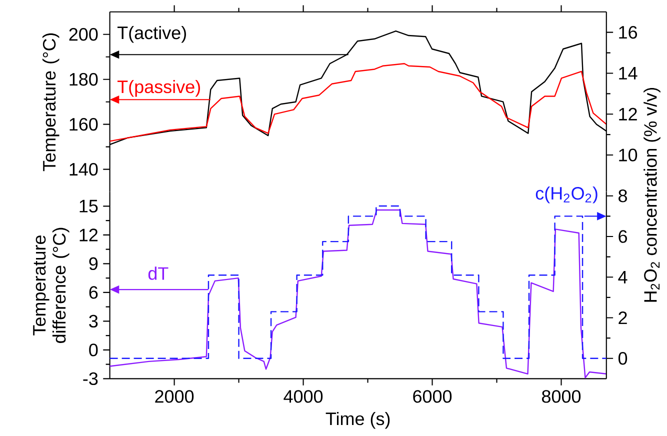  I want to click on y2-axis-title: H$_{2}$O$_{2}$ concentration (% v/v), so click(652, 195).